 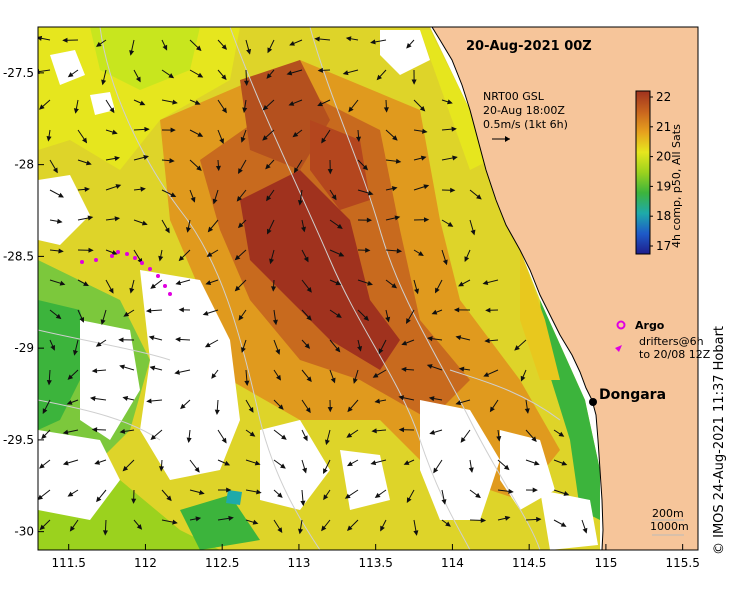 What do you see at coordinates (663, 157) in the screenshot?
I see `colorbar-tick-label: 20` at bounding box center [663, 157].